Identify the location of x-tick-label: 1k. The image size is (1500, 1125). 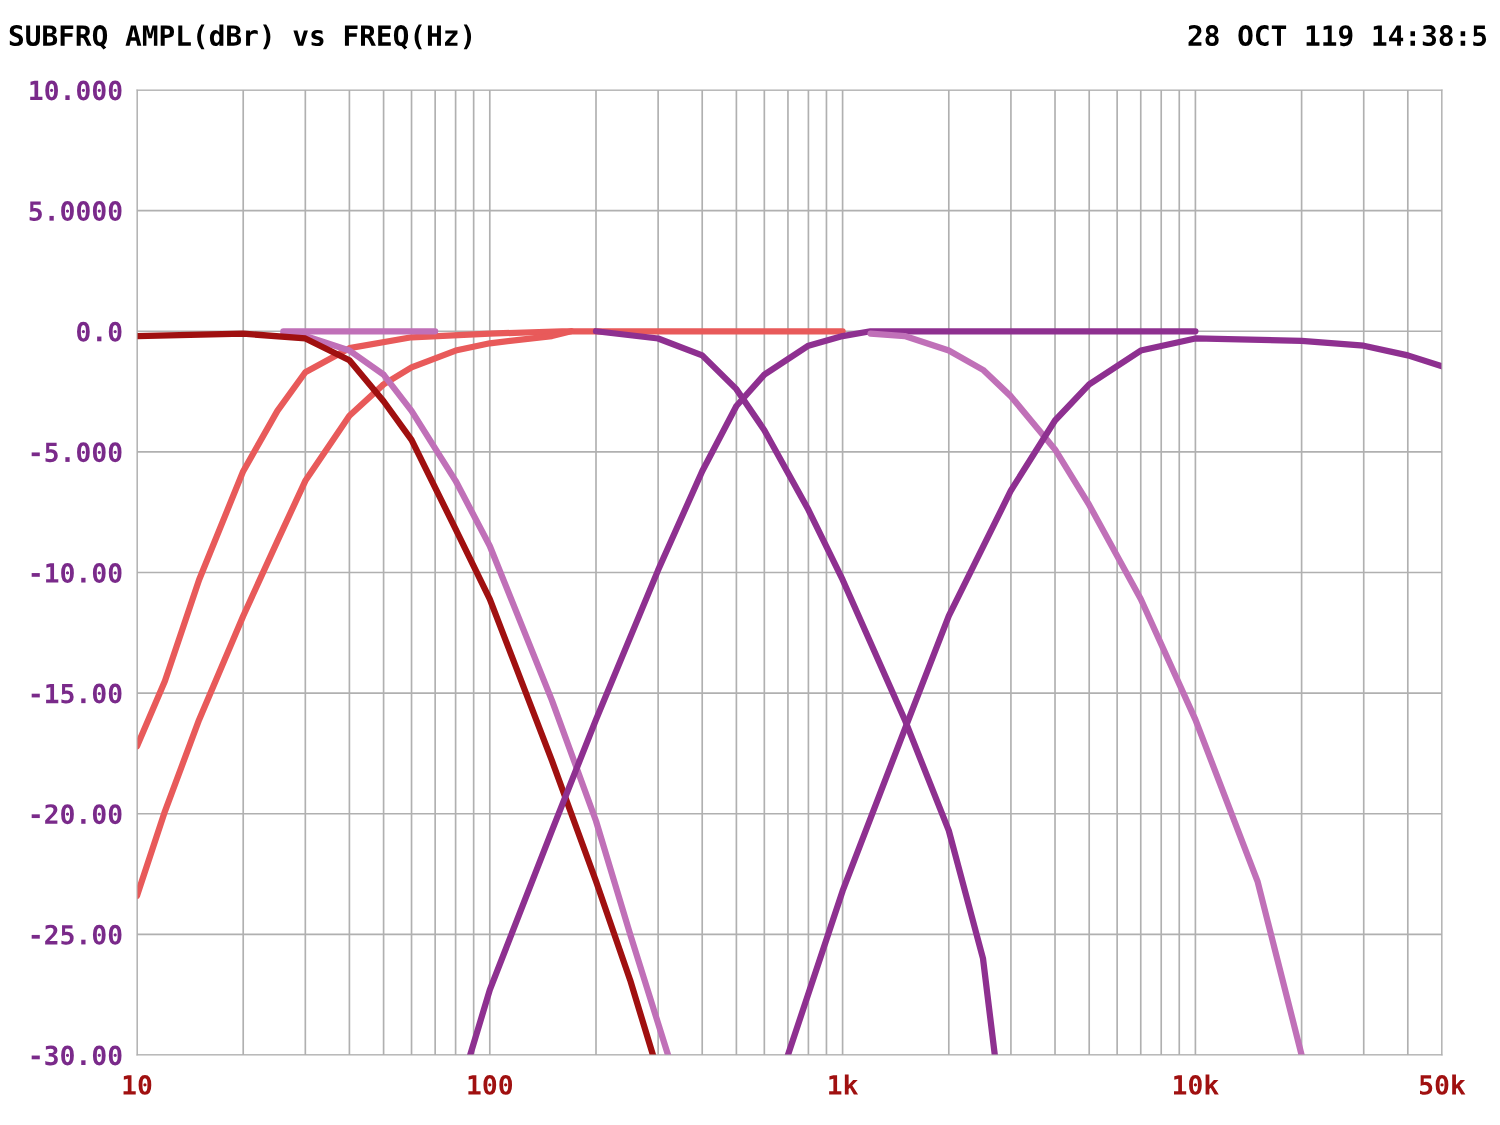
(844, 1084).